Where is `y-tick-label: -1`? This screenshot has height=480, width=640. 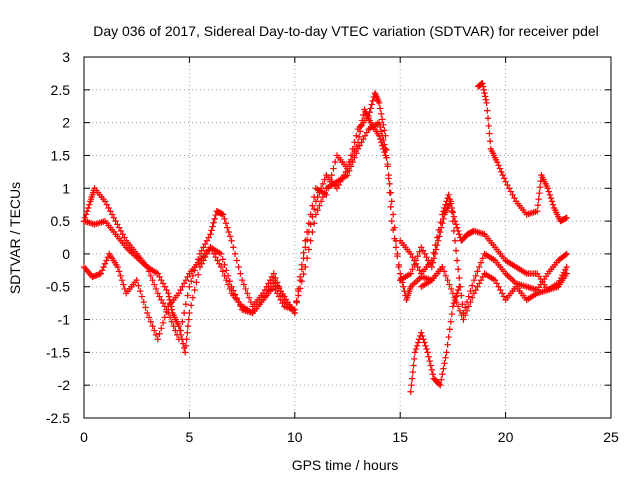
y-tick-label: -1 is located at coordinates (64, 320).